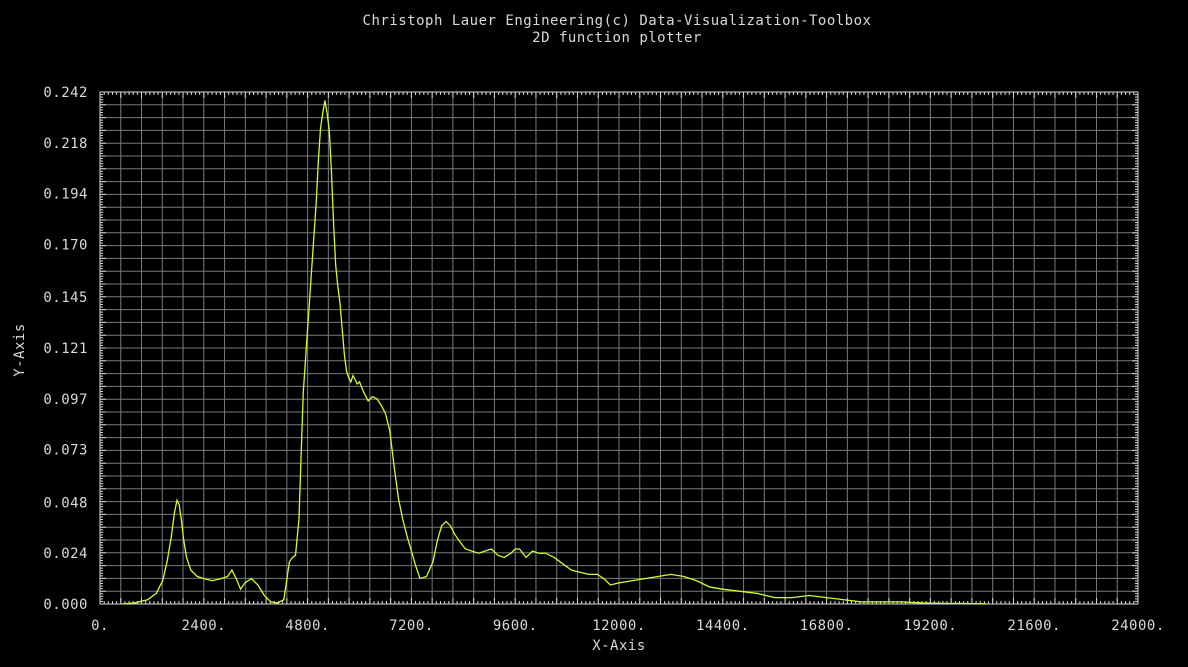 Image resolution: width=1188 pixels, height=667 pixels. What do you see at coordinates (619, 646) in the screenshot?
I see `x-axis-label: X-Axis` at bounding box center [619, 646].